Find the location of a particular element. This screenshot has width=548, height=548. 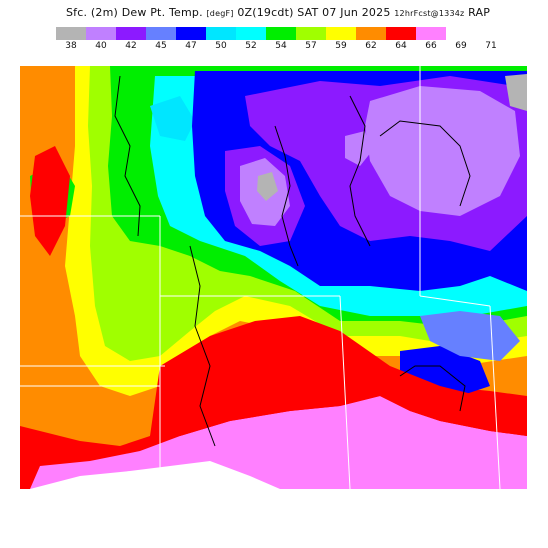

legend-tick-label: 64 is located at coordinates (401, 46).